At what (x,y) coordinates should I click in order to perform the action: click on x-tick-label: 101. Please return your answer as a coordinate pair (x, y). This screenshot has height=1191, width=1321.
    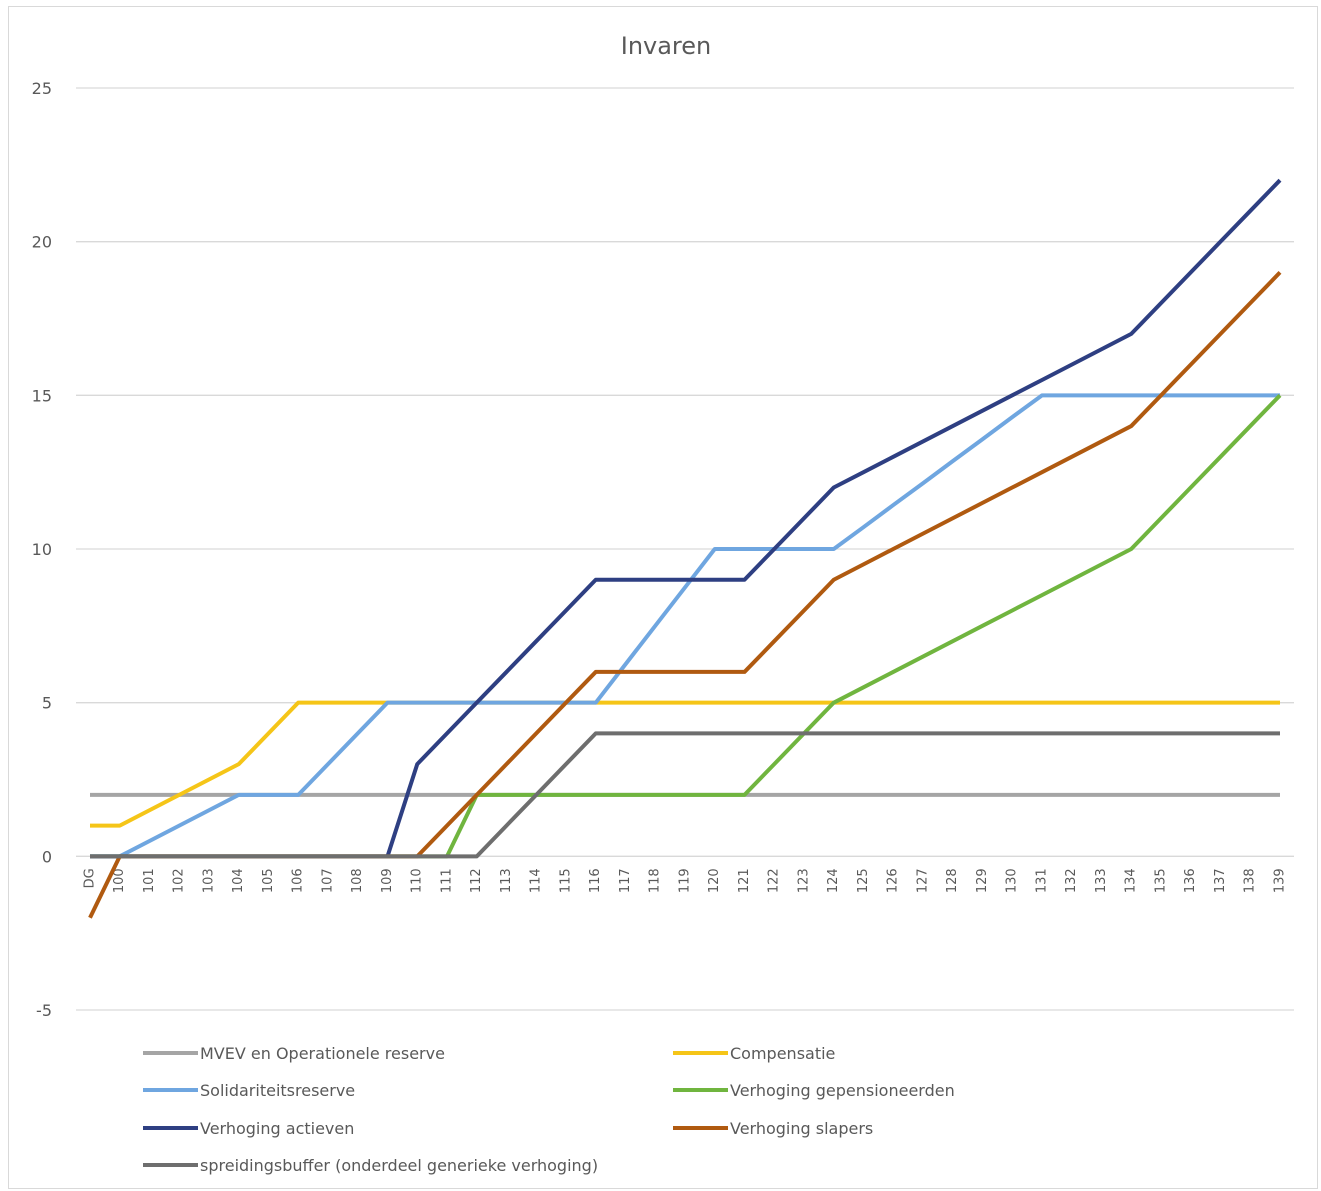
    Looking at the image, I should click on (149, 880).